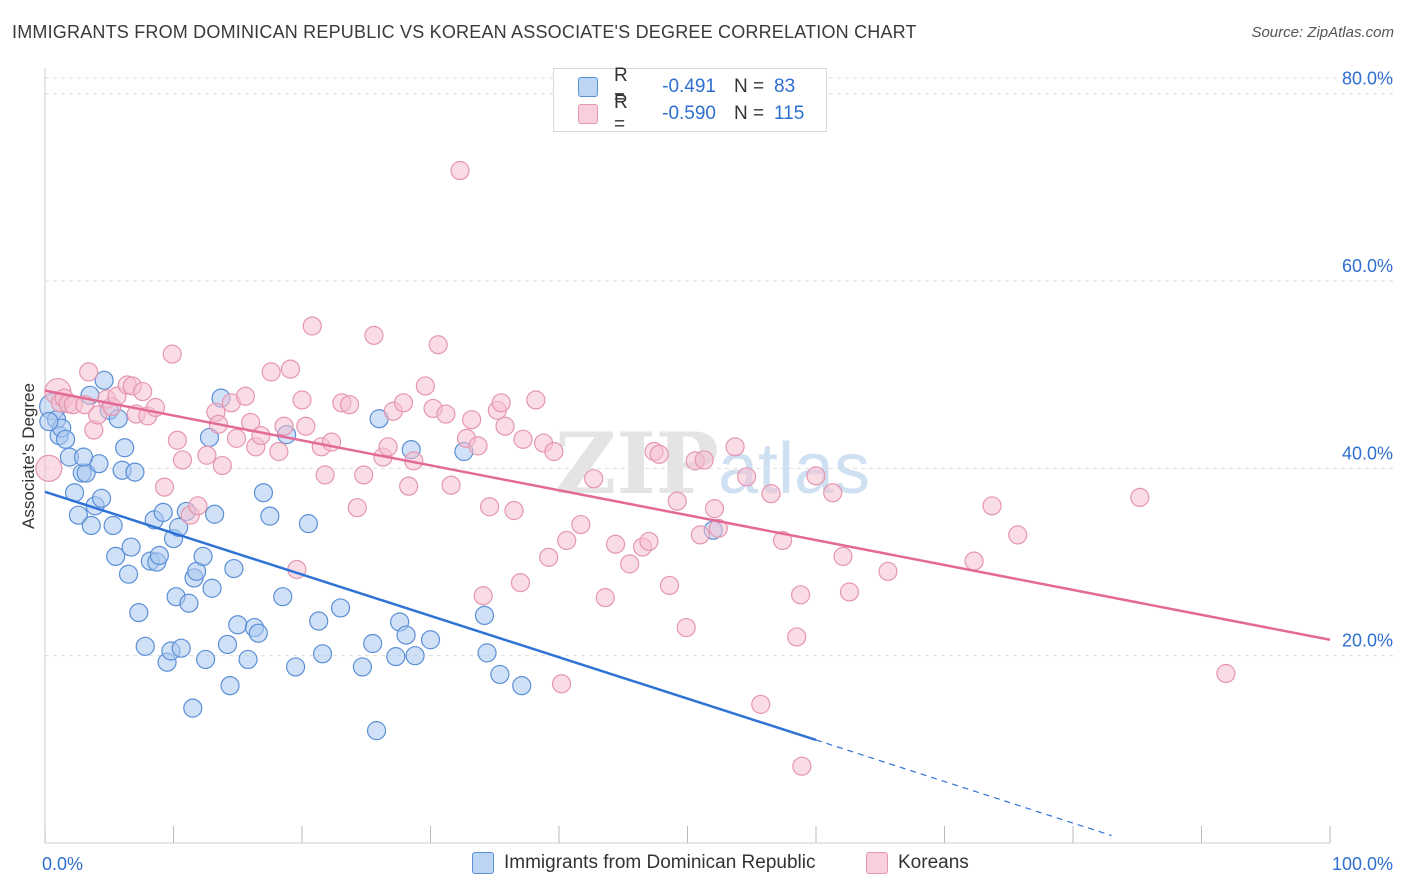 This screenshot has height=892, width=1406. I want to click on legend-n-value: 115, so click(789, 113).